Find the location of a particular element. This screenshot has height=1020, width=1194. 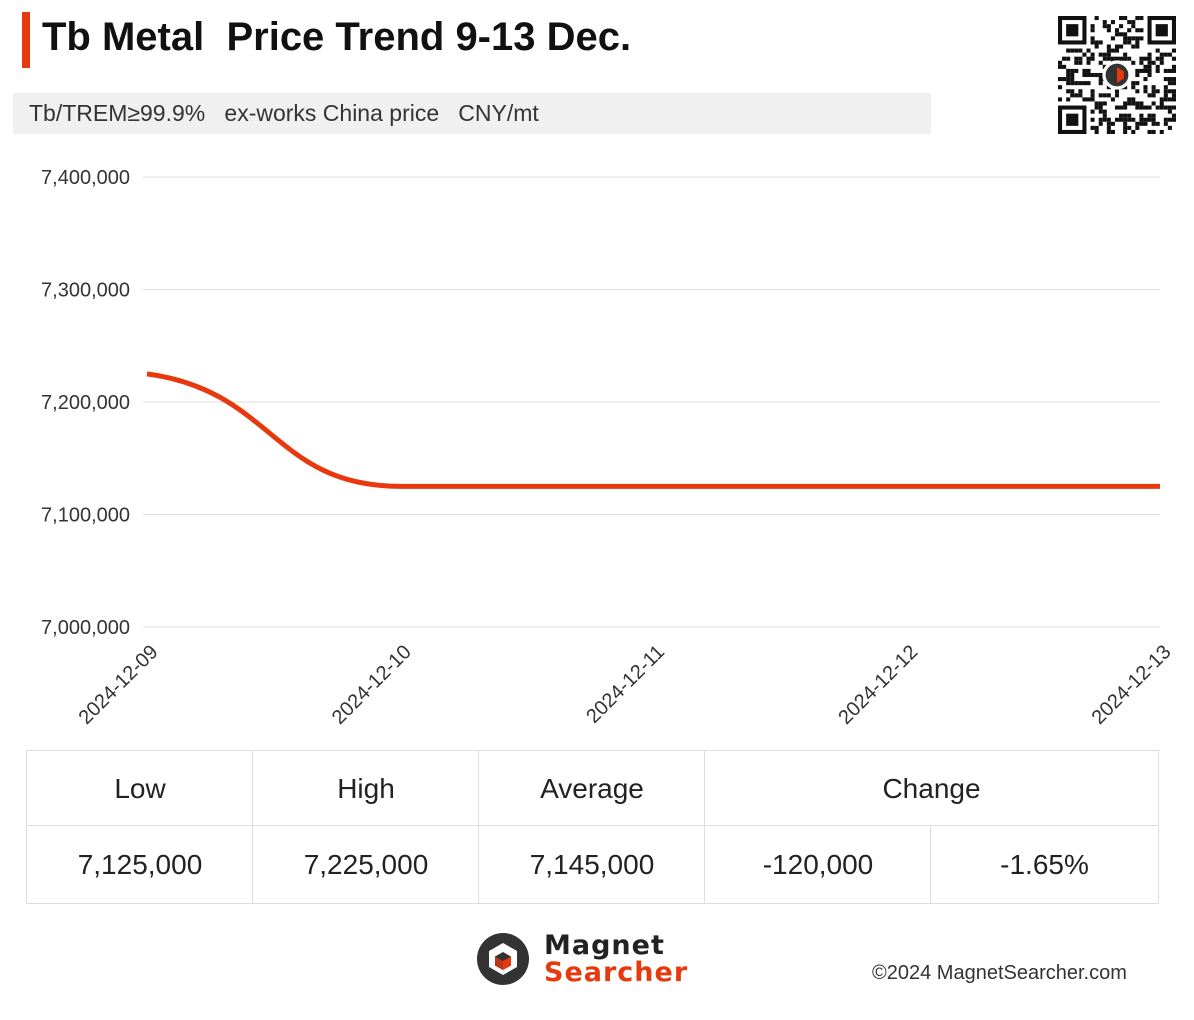

y-tick-label: 7,100,000 is located at coordinates (85, 516).